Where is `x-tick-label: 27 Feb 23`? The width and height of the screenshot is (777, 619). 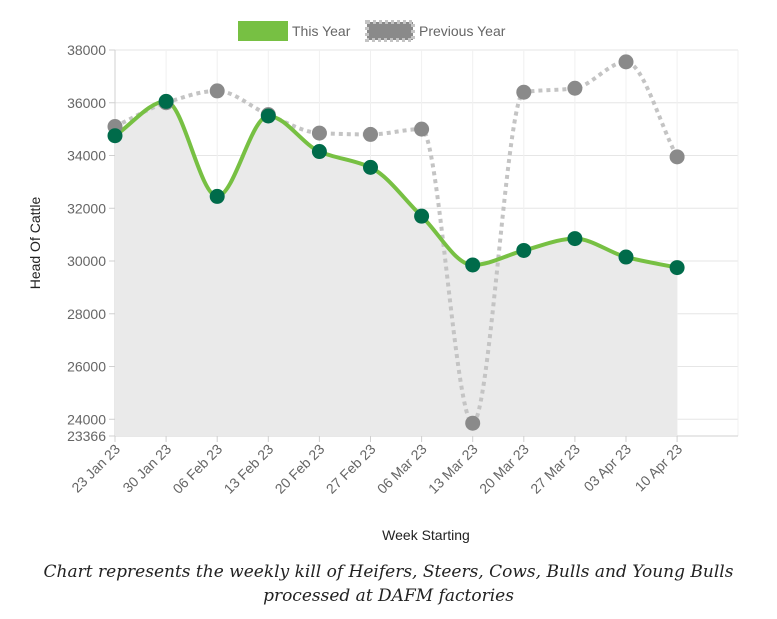 x-tick-label: 27 Feb 23 is located at coordinates (351, 469).